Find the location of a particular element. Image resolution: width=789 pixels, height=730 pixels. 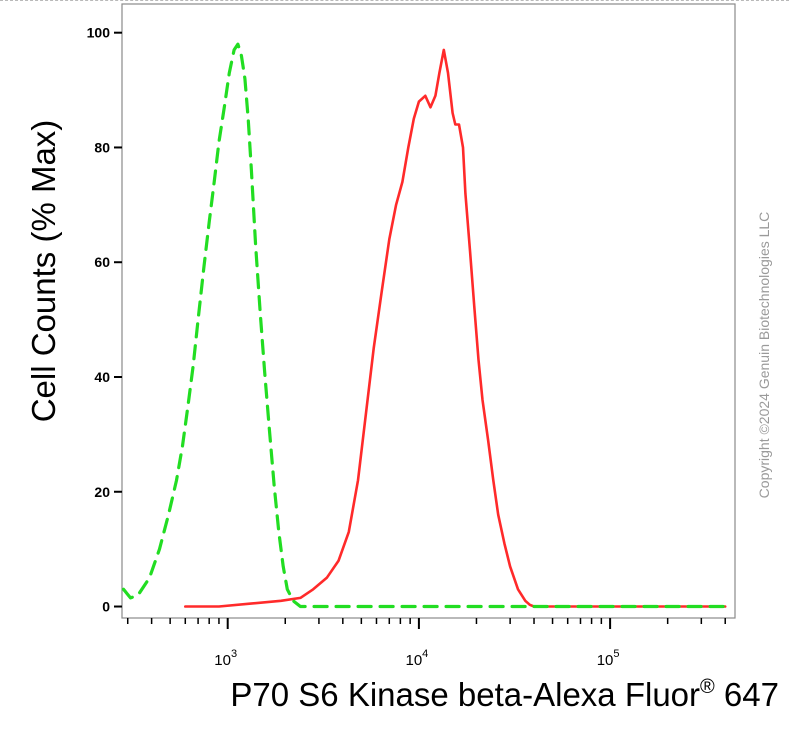

y-tick-label-0: 0 is located at coordinates (106, 607).